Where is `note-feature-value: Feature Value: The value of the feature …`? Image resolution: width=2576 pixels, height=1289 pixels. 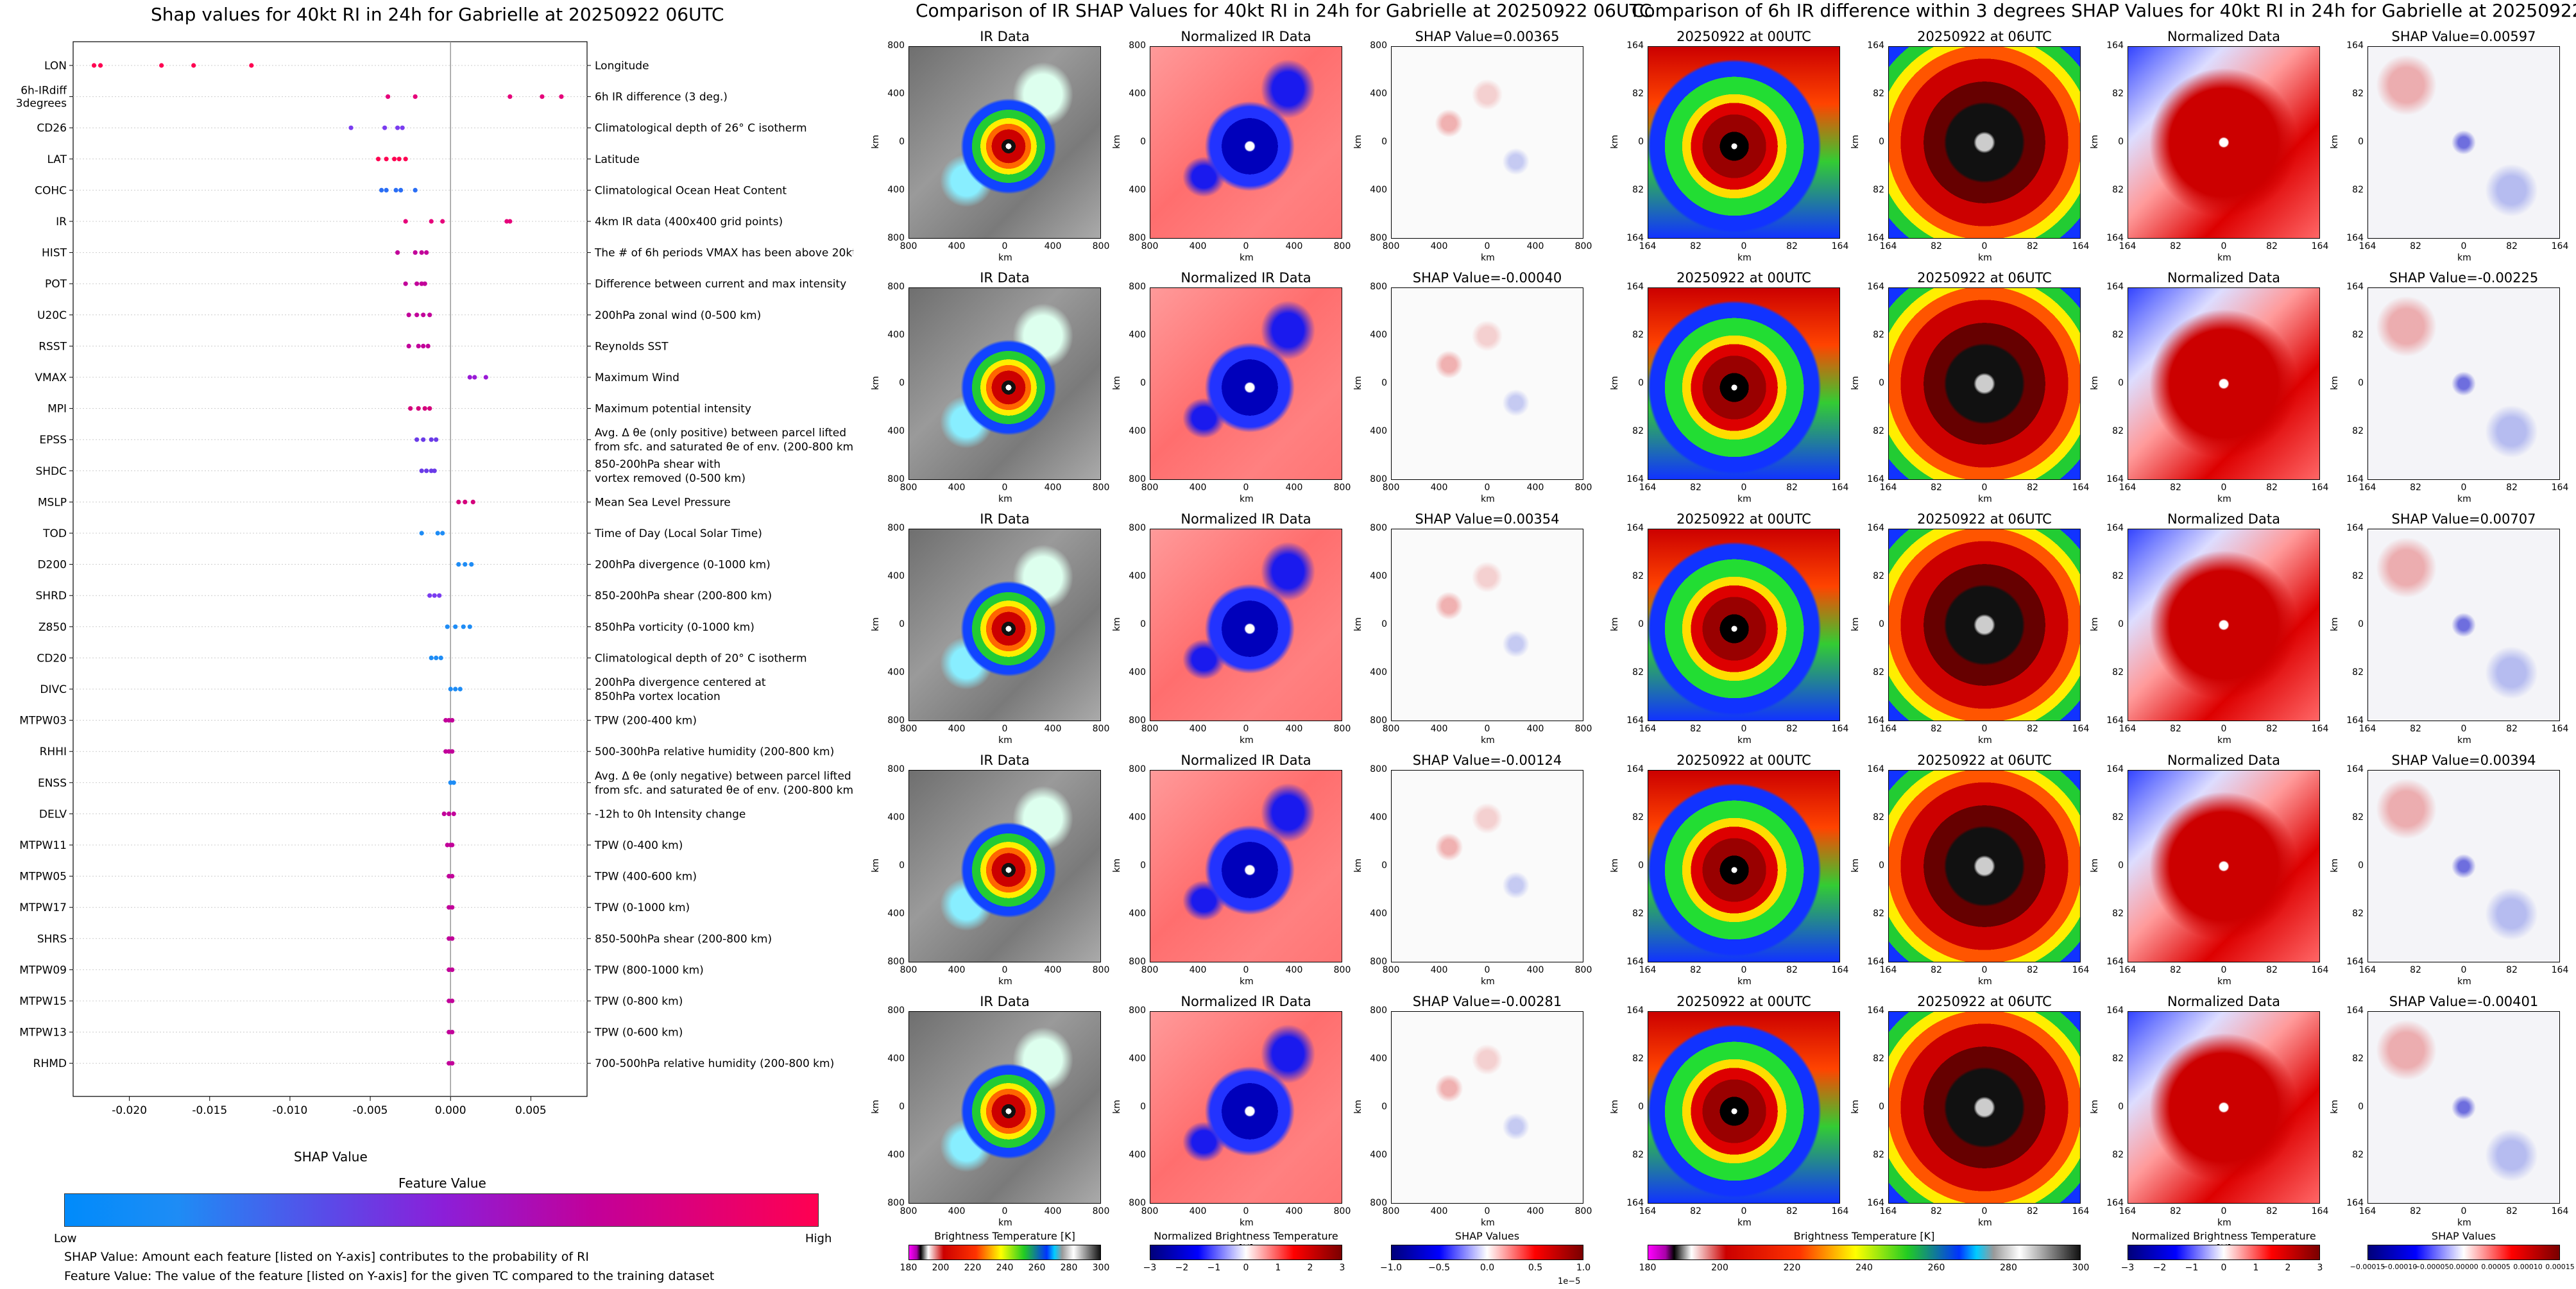
note-feature-value: Feature Value: The value of the feature … is located at coordinates (389, 1276).